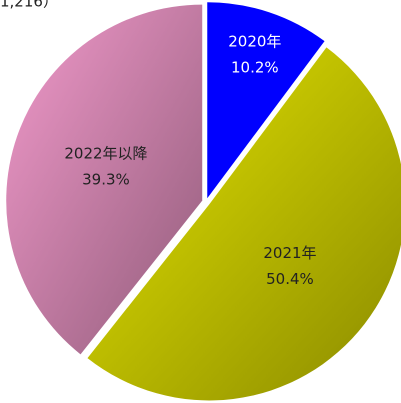  I want to click on chart-note: 1,216）, so click(29, 5).